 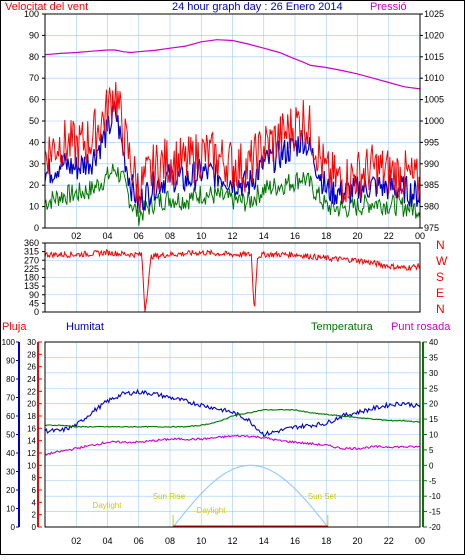 I want to click on rain-tick-label: 20, so click(x=31, y=404).